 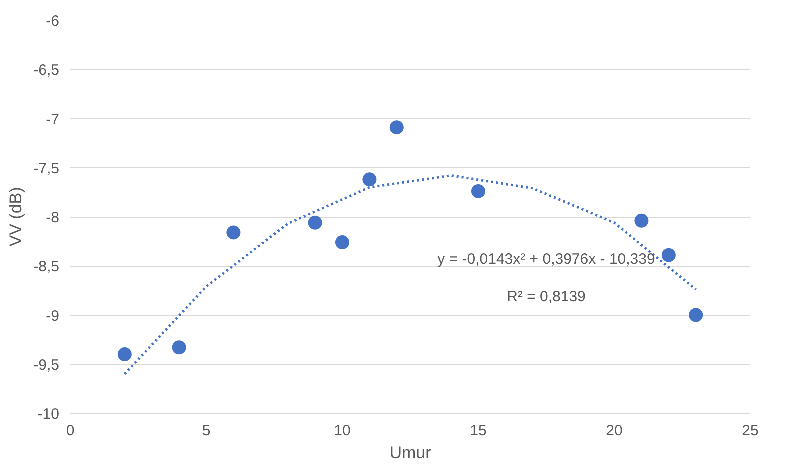 What do you see at coordinates (206, 431) in the screenshot?
I see `x-tick-label: 5` at bounding box center [206, 431].